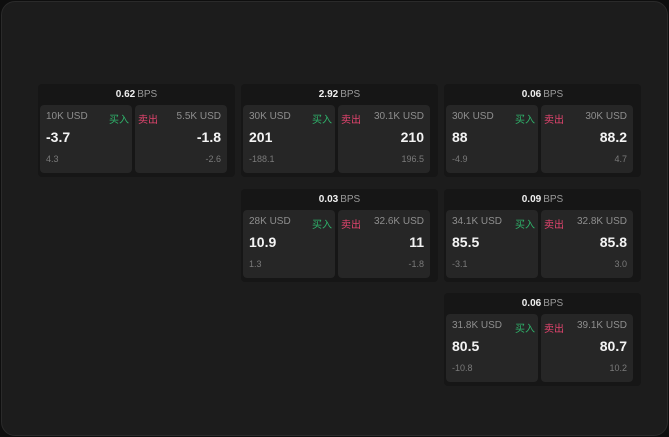  Describe the element at coordinates (58, 137) in the screenshot. I see `bid-price: -3.7` at that location.